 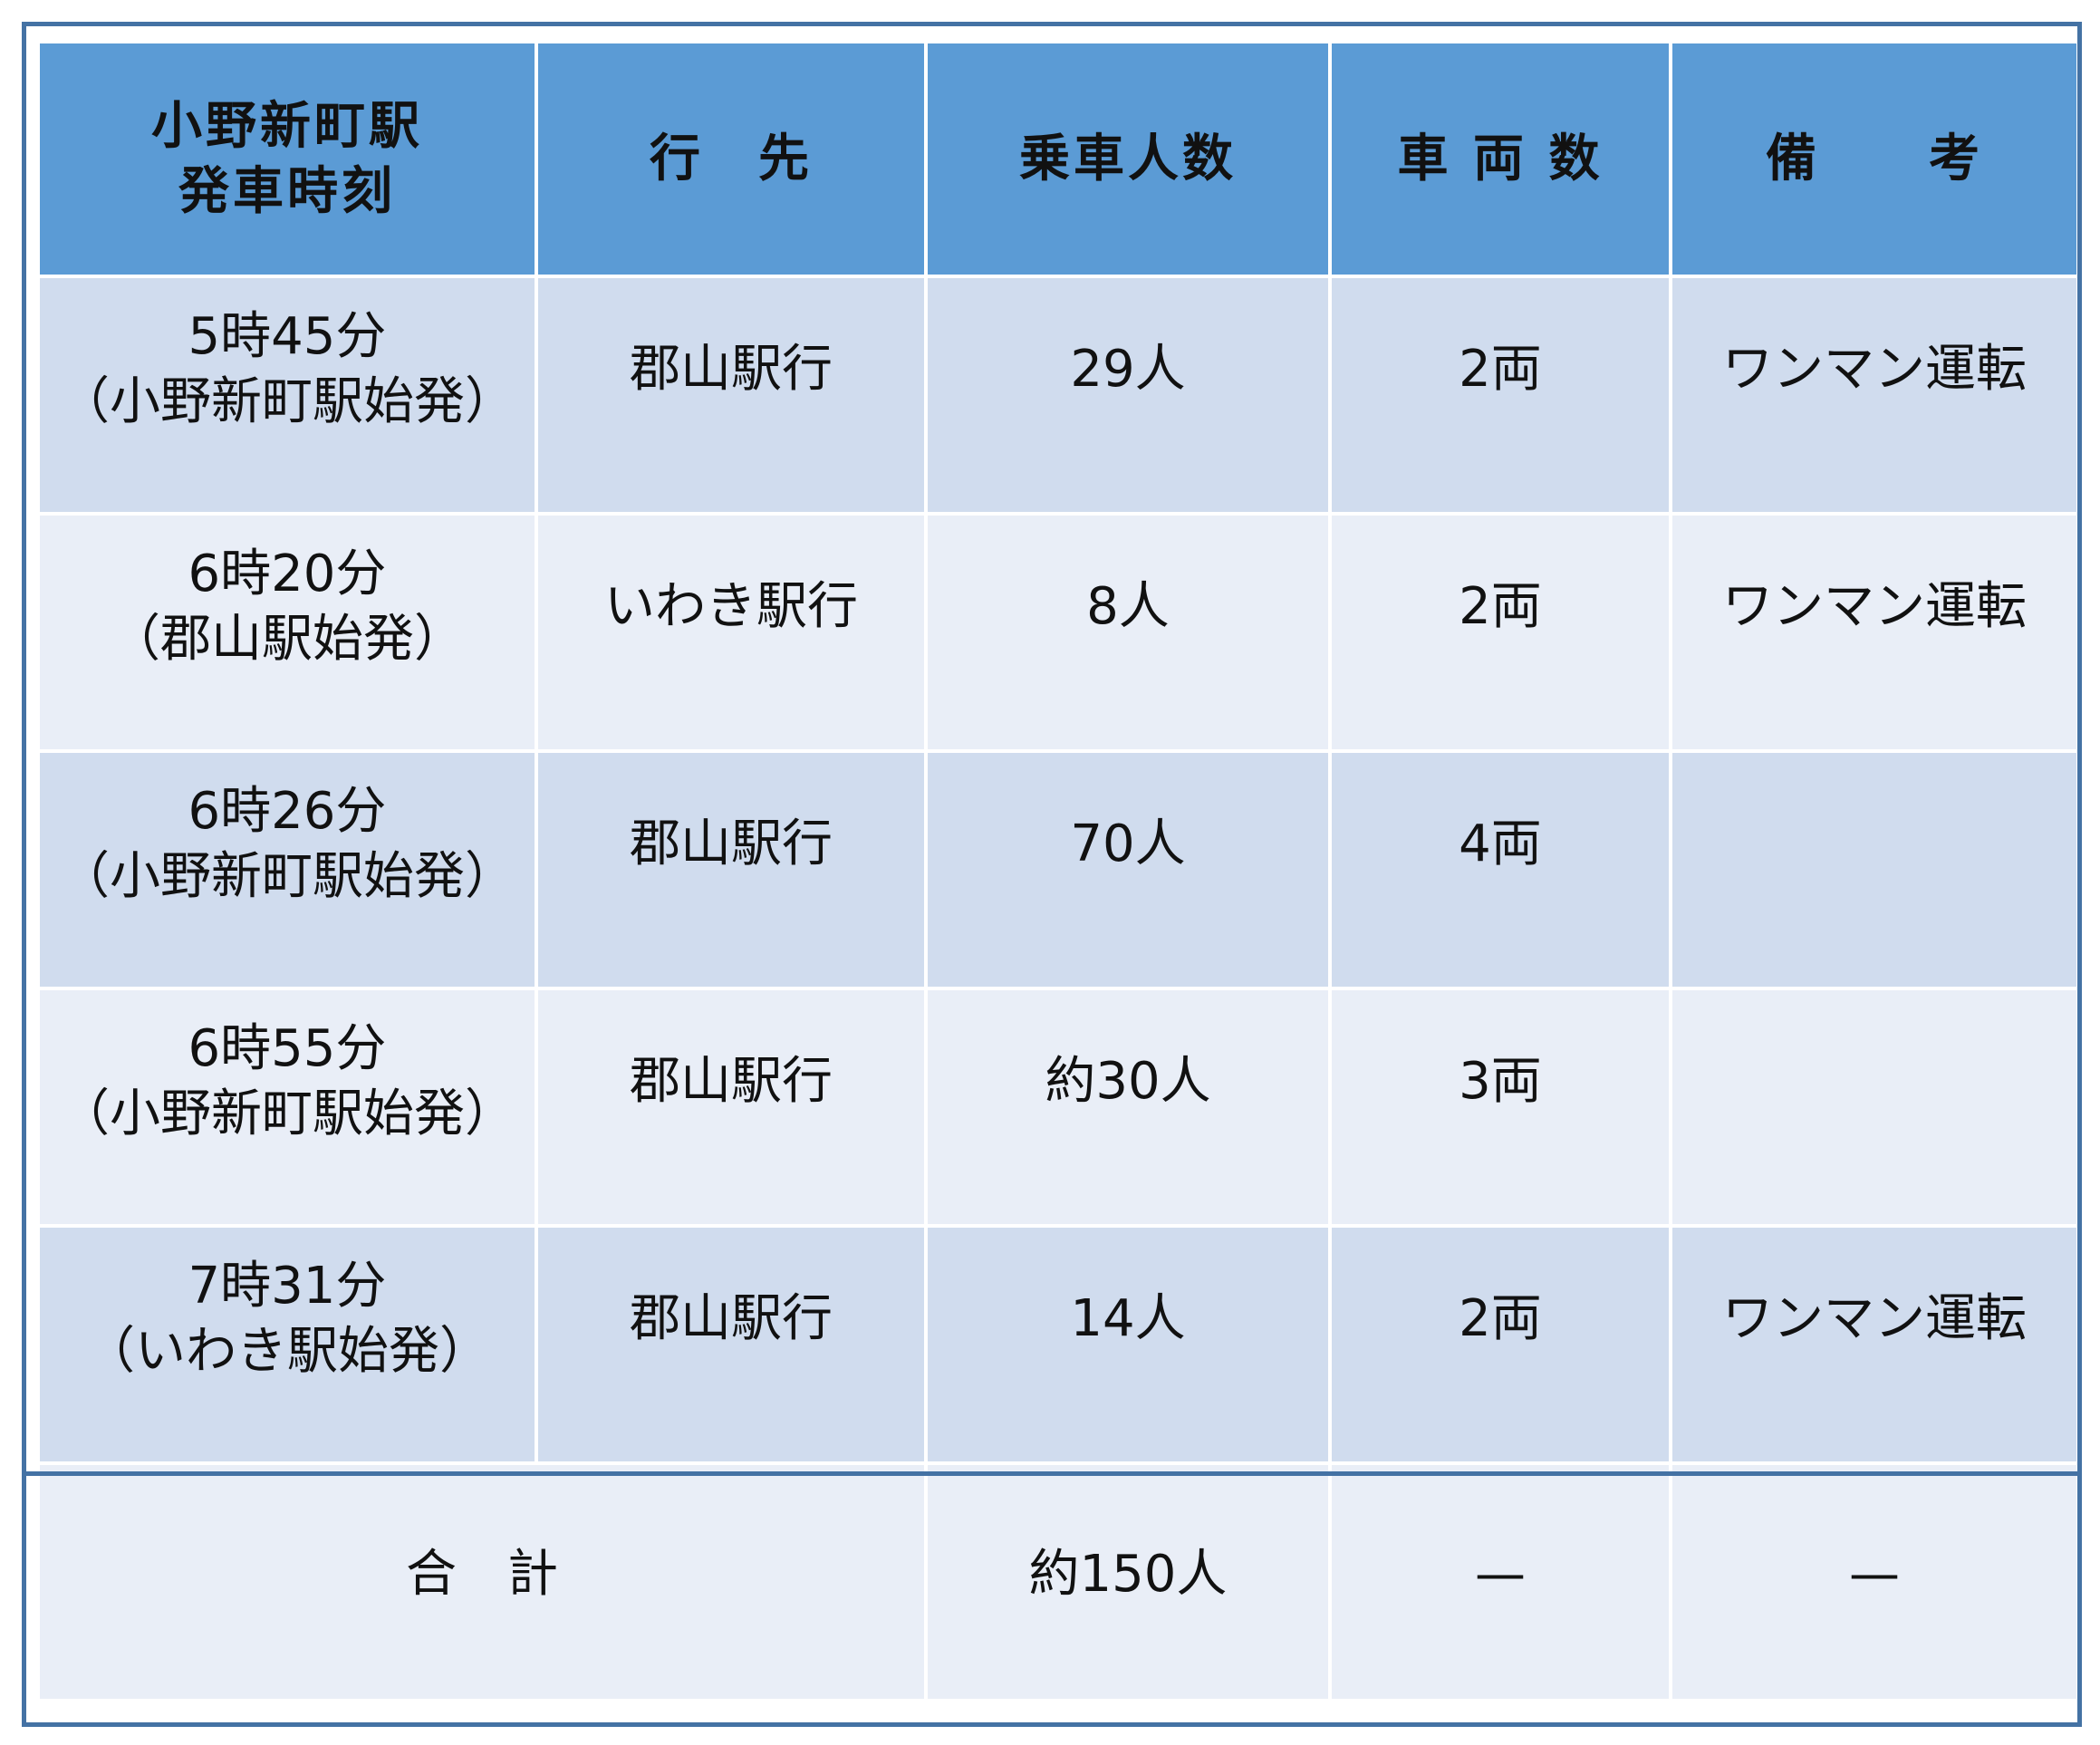 What do you see at coordinates (1128, 1319) in the screenshot?
I see `passengers-text: 14人` at bounding box center [1128, 1319].